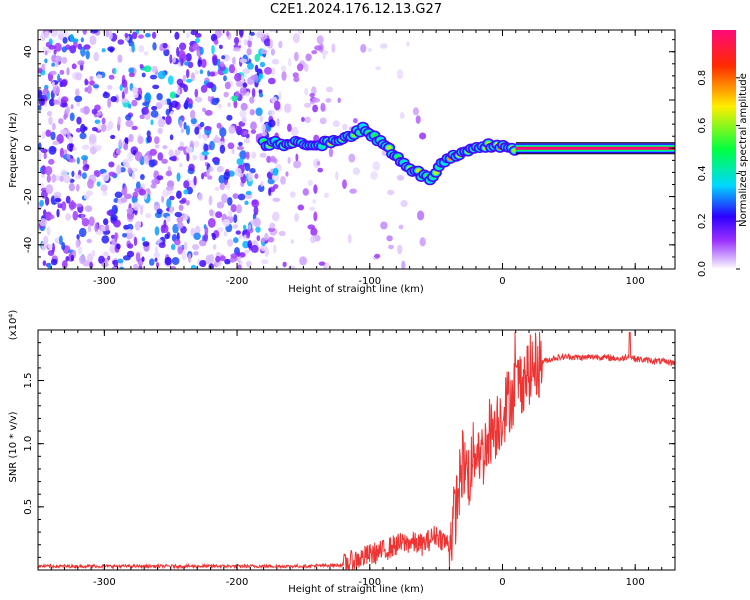  What do you see at coordinates (28, 196) in the screenshot?
I see `y-tick-label: -20` at bounding box center [28, 196].